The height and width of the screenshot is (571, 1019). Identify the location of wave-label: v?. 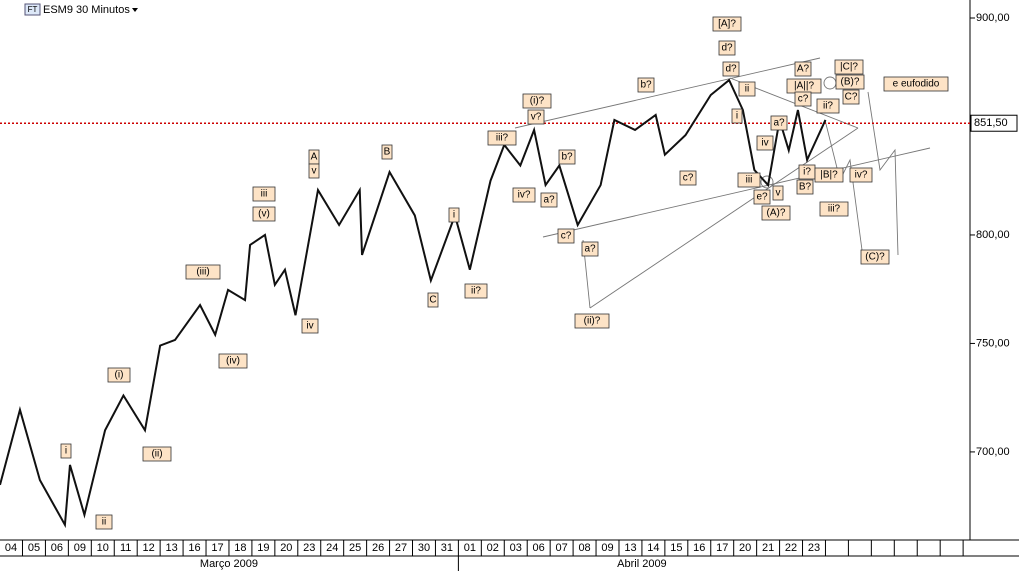
(536, 117).